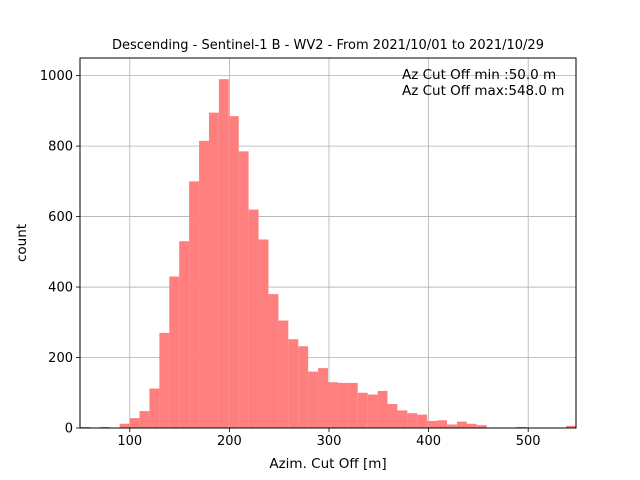  Describe the element at coordinates (60, 288) in the screenshot. I see `y-tick-label: 400` at that location.